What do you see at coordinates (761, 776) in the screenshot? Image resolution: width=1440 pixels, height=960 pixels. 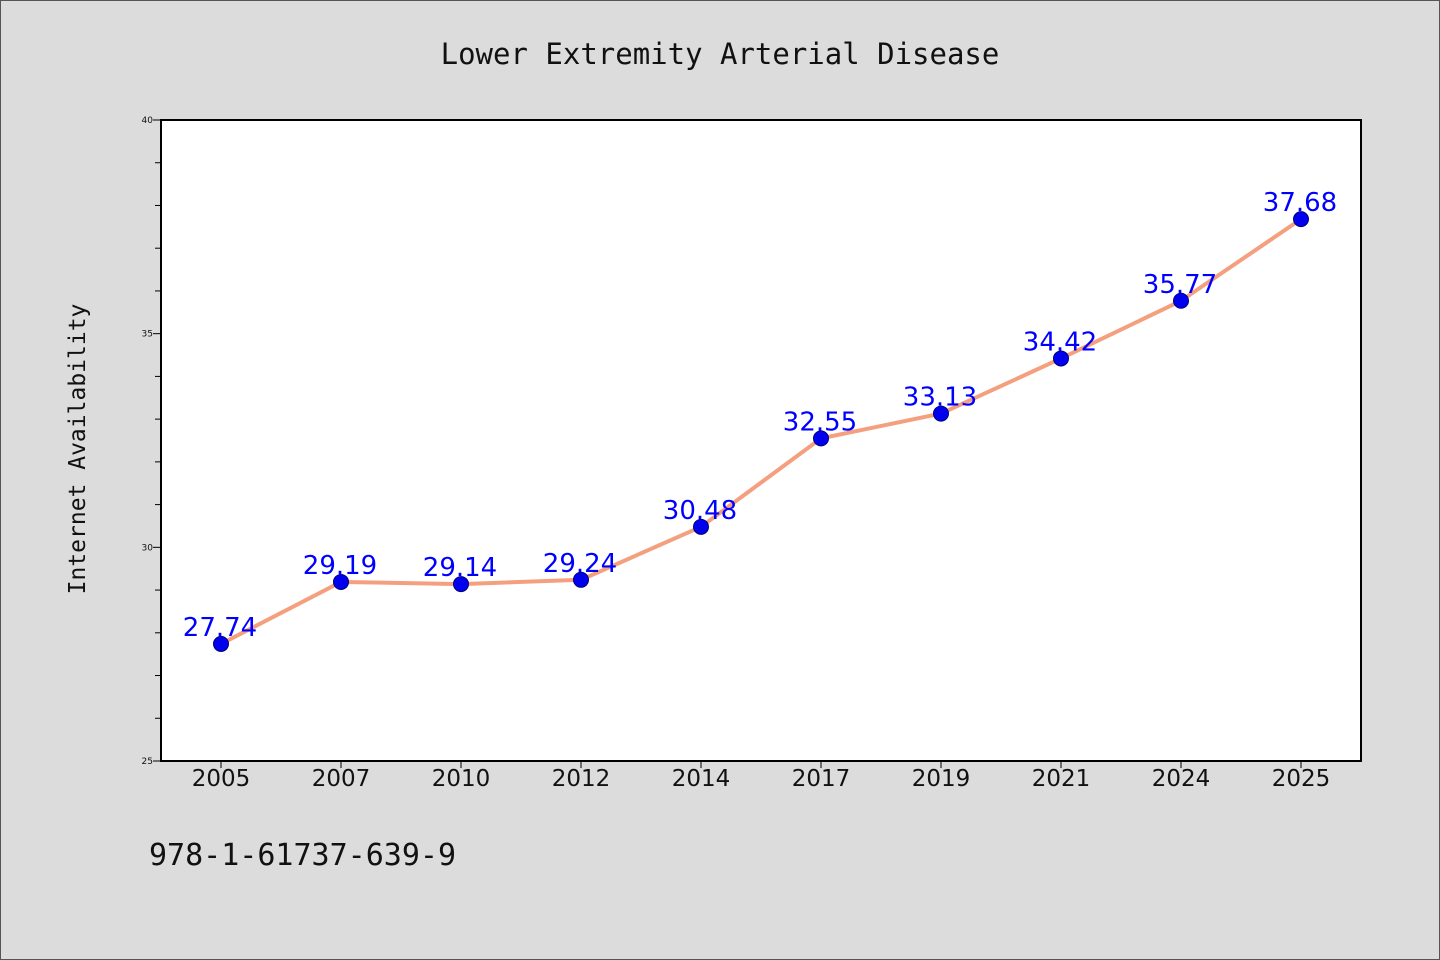 I see `x-axis: 2005 2007 2010 2012 2014 2017 2019 2021 2024 2025` at bounding box center [761, 776].